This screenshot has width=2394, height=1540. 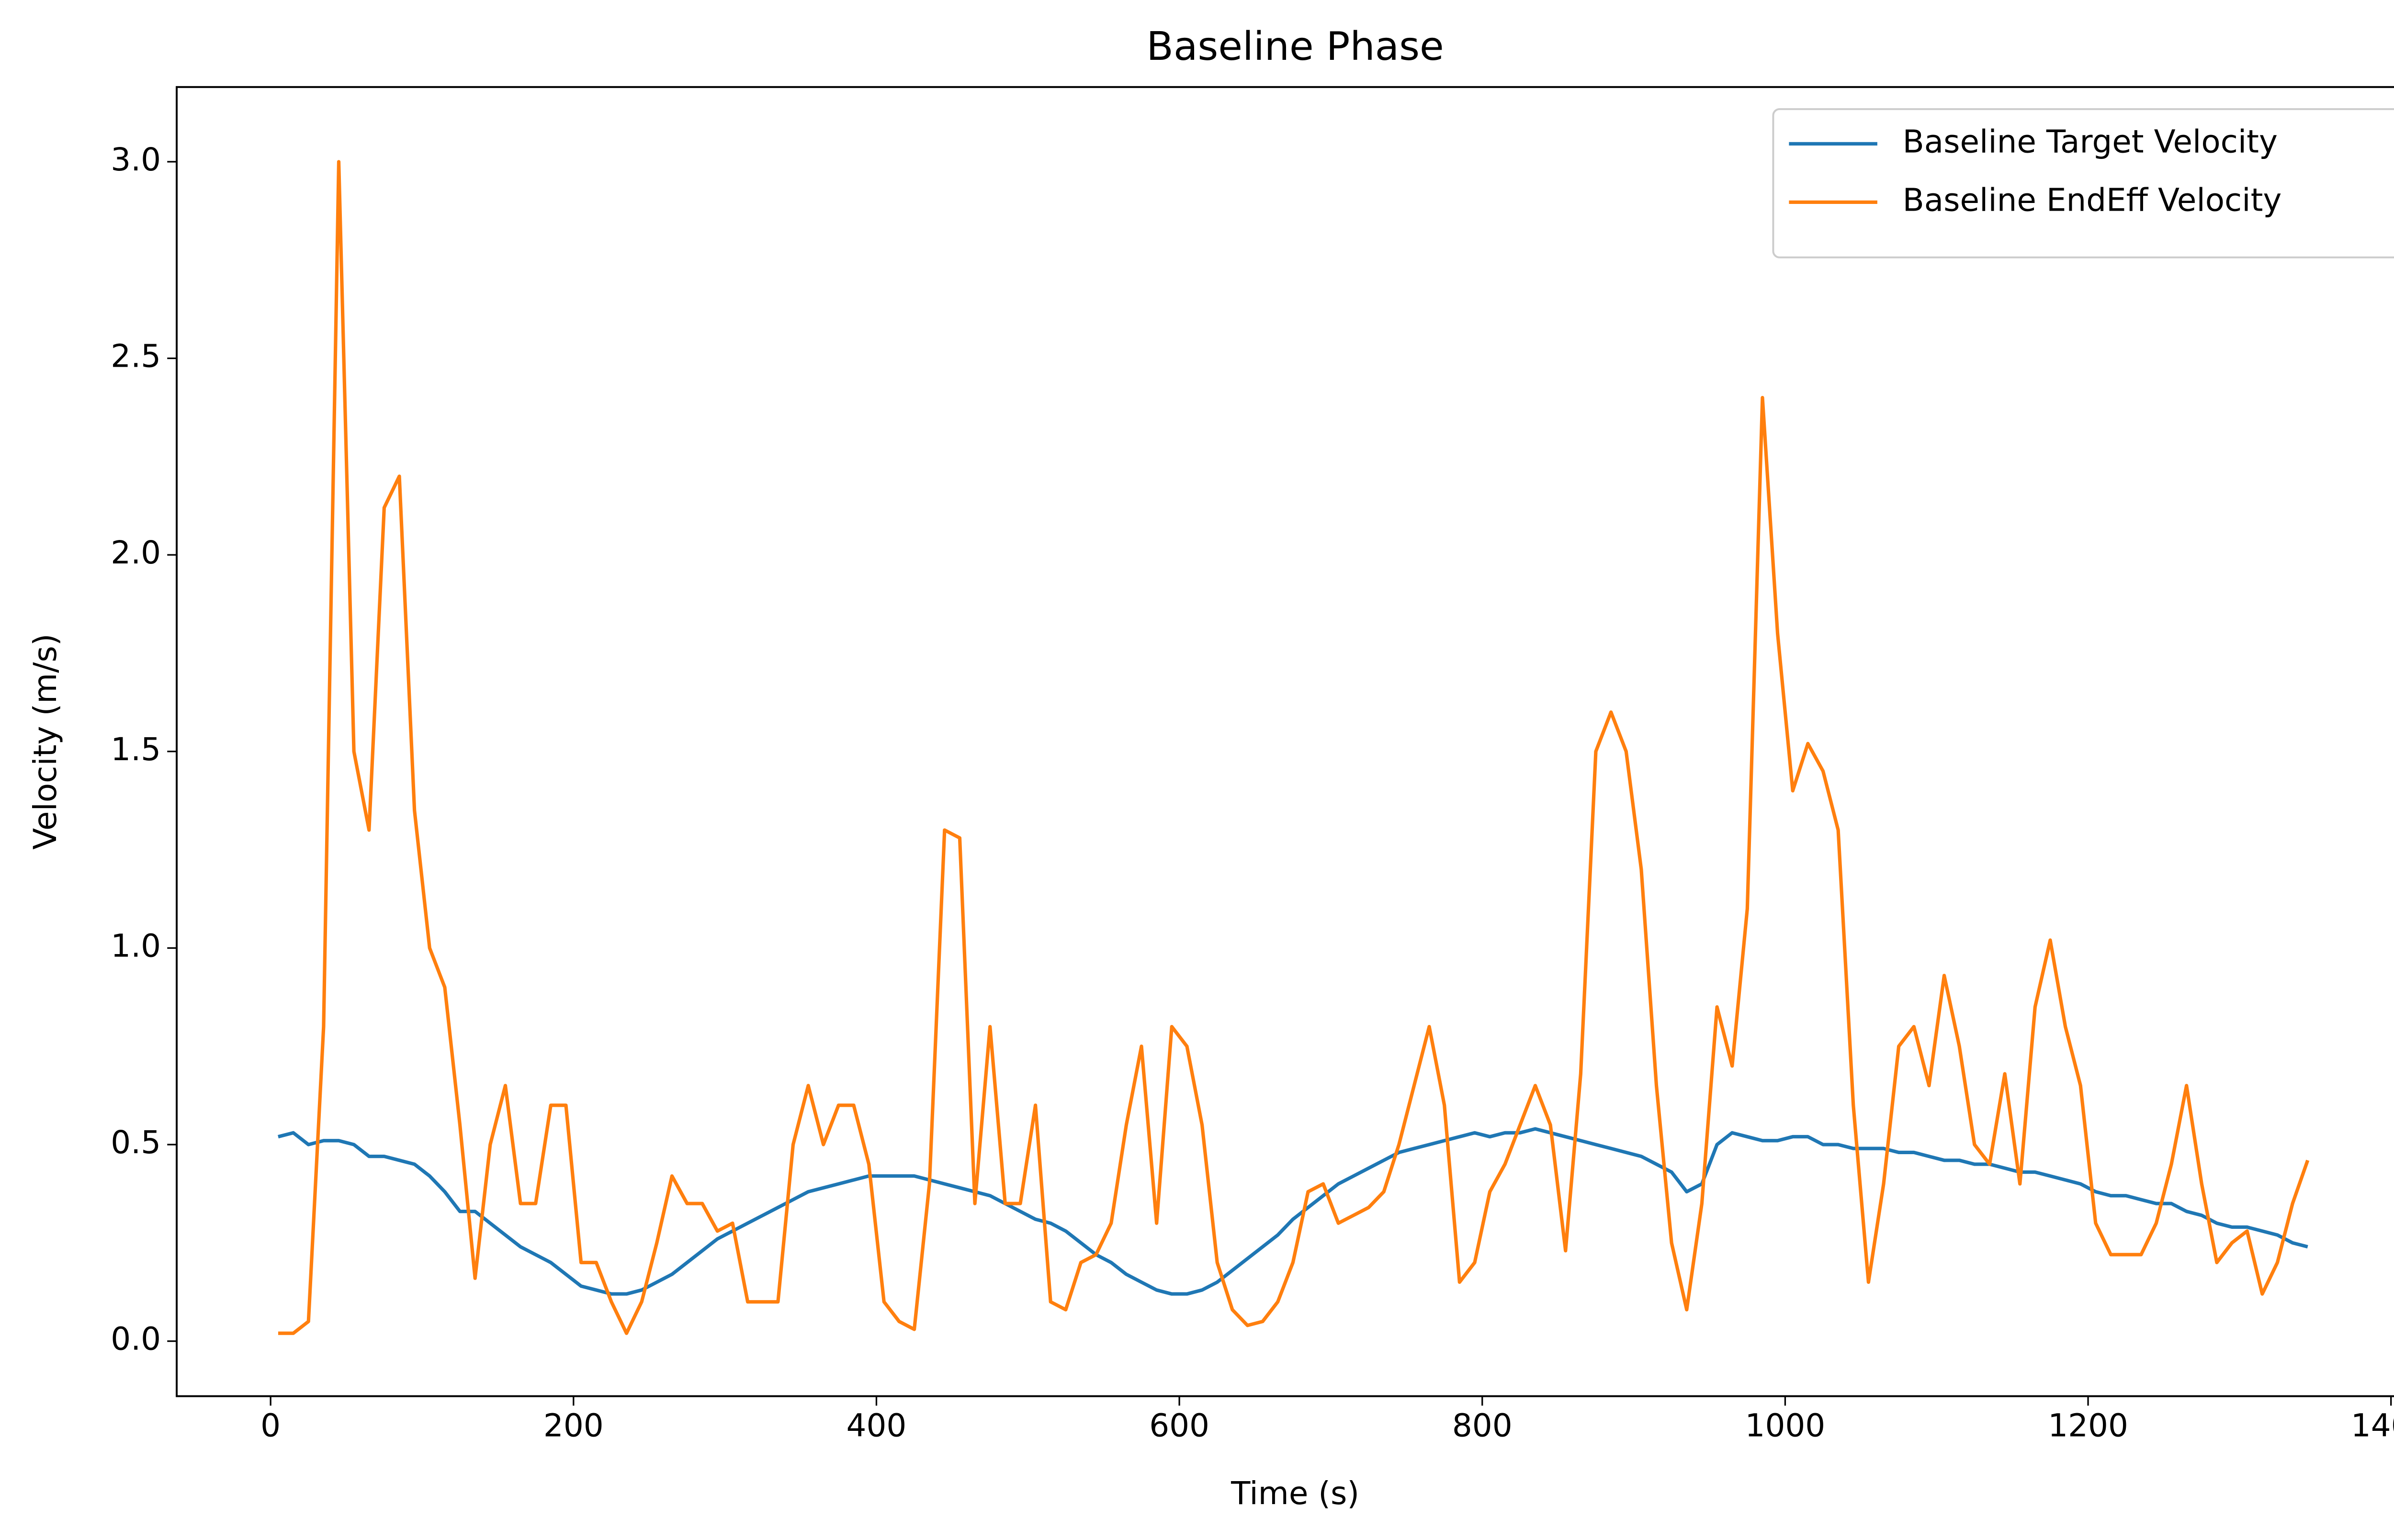 What do you see at coordinates (1179, 1426) in the screenshot?
I see `x-tick-label: 600` at bounding box center [1179, 1426].